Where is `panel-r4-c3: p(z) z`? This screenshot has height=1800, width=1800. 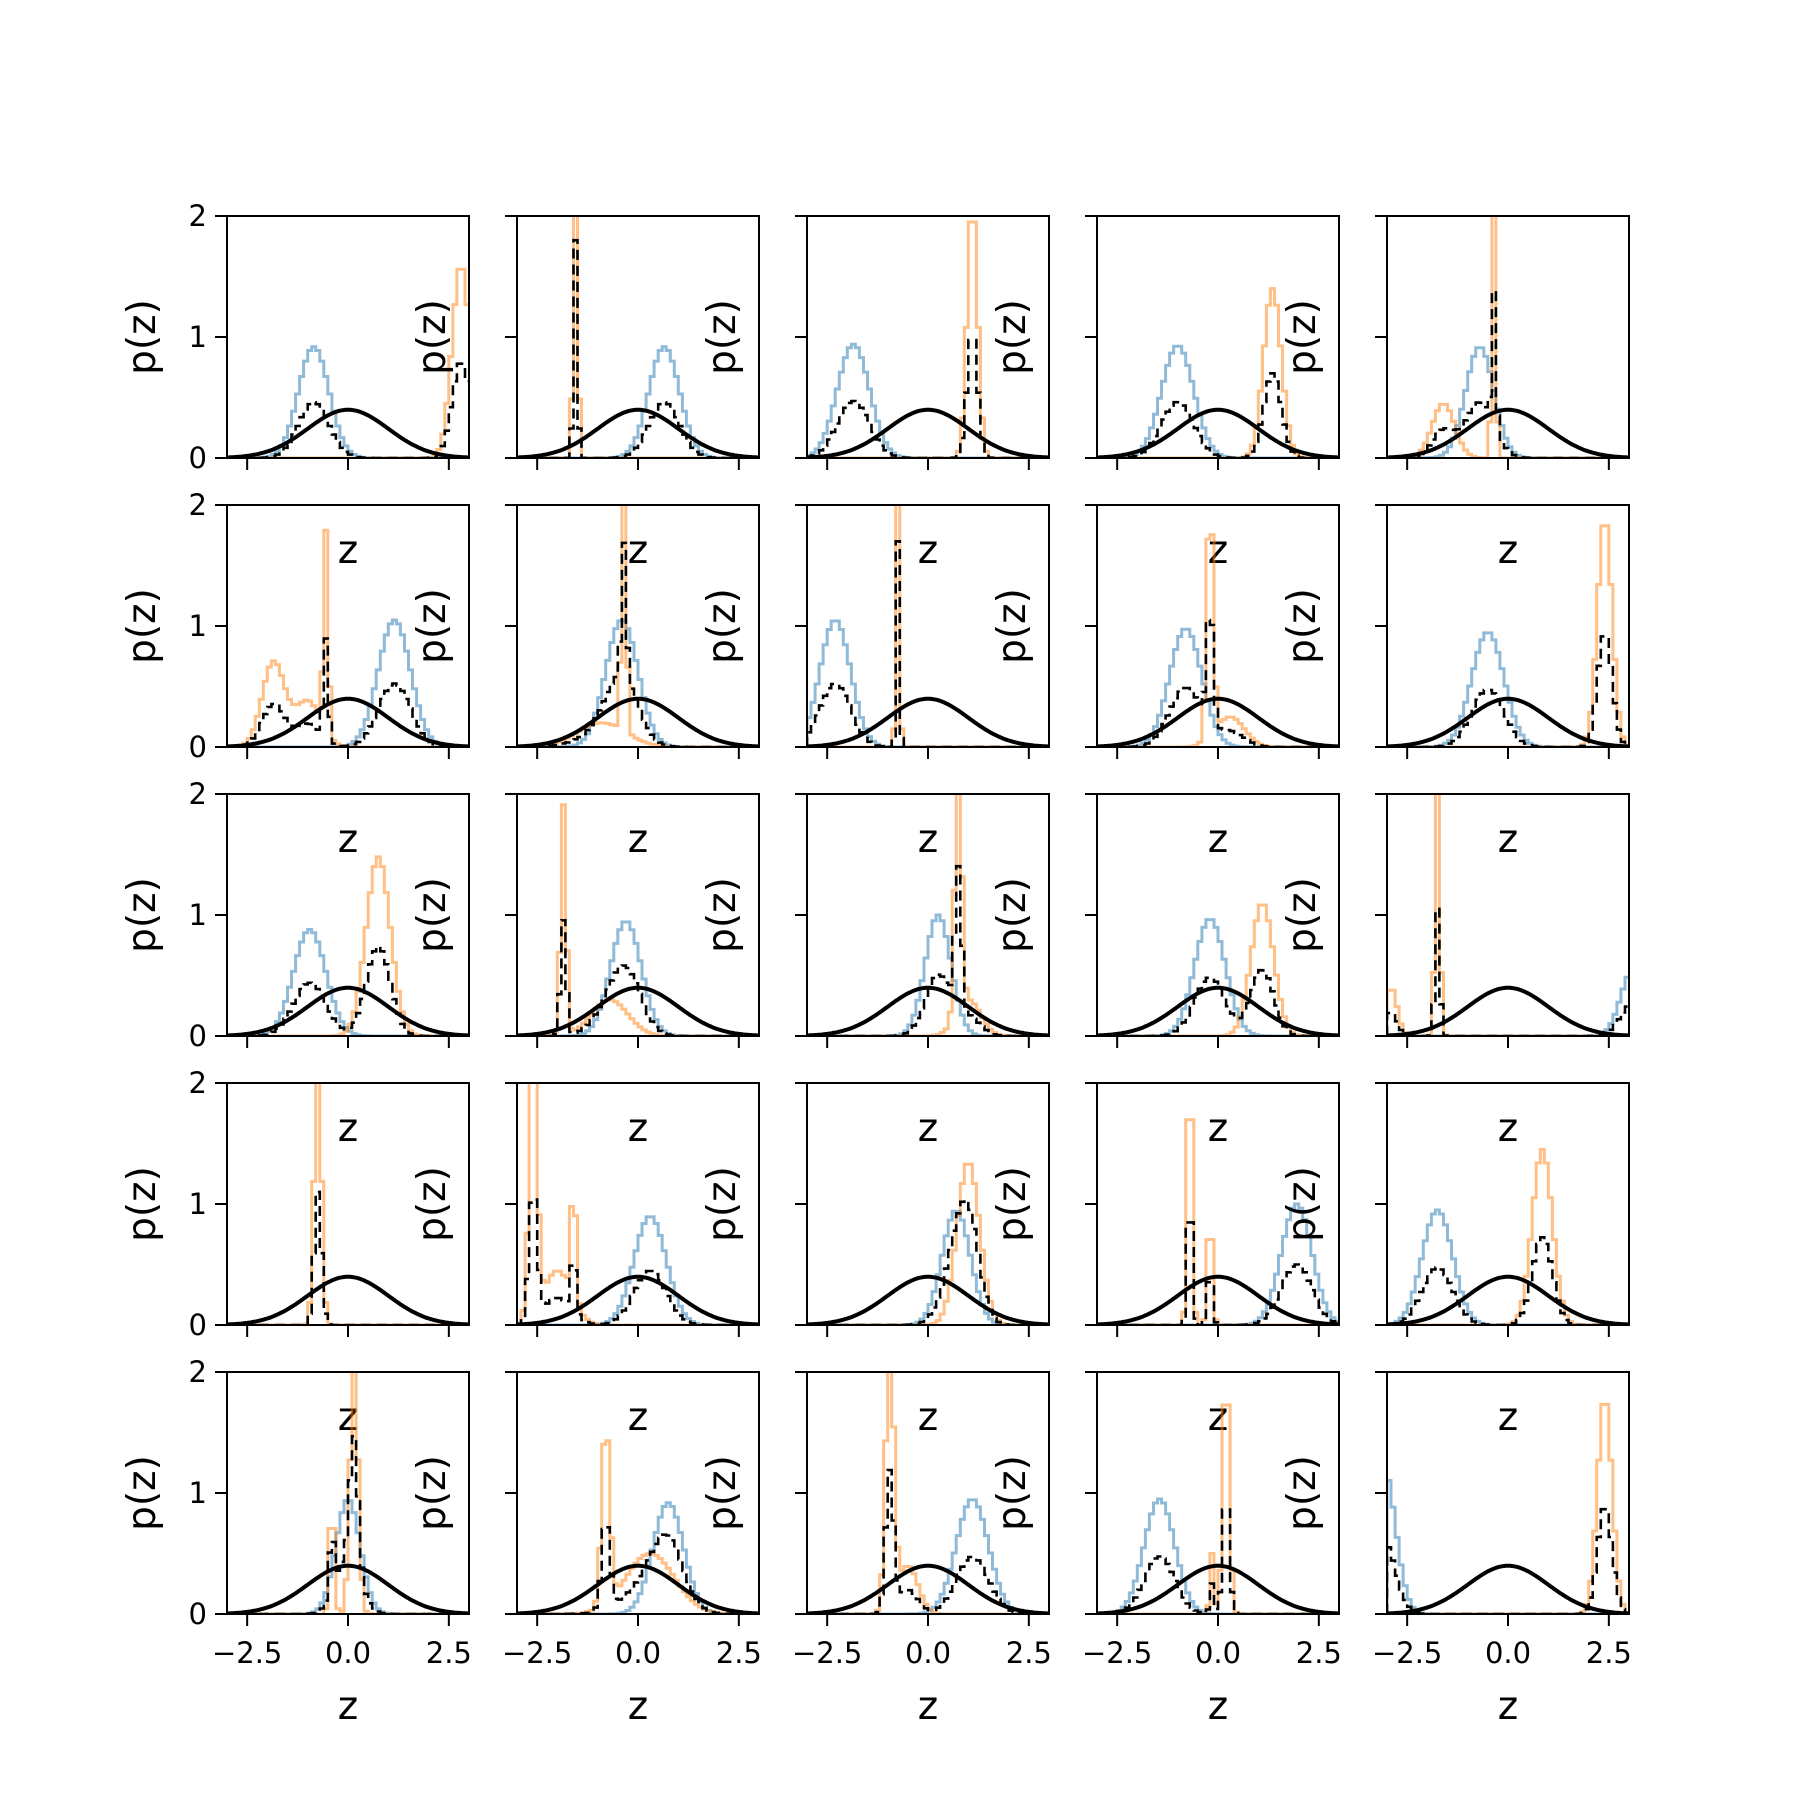
panel-r4-c3: p(z) z is located at coordinates (875, 1261).